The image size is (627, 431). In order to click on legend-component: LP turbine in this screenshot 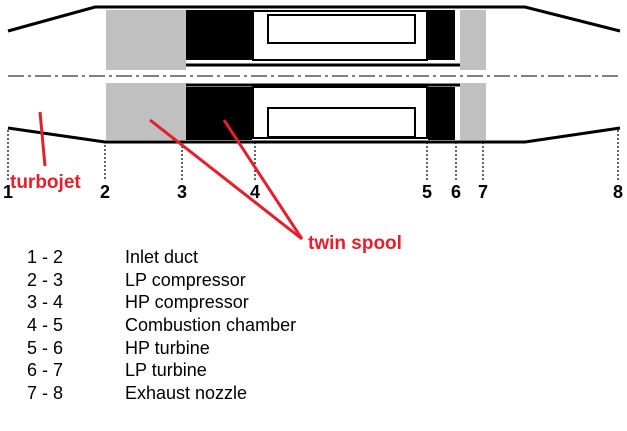, I will do `click(166, 370)`.